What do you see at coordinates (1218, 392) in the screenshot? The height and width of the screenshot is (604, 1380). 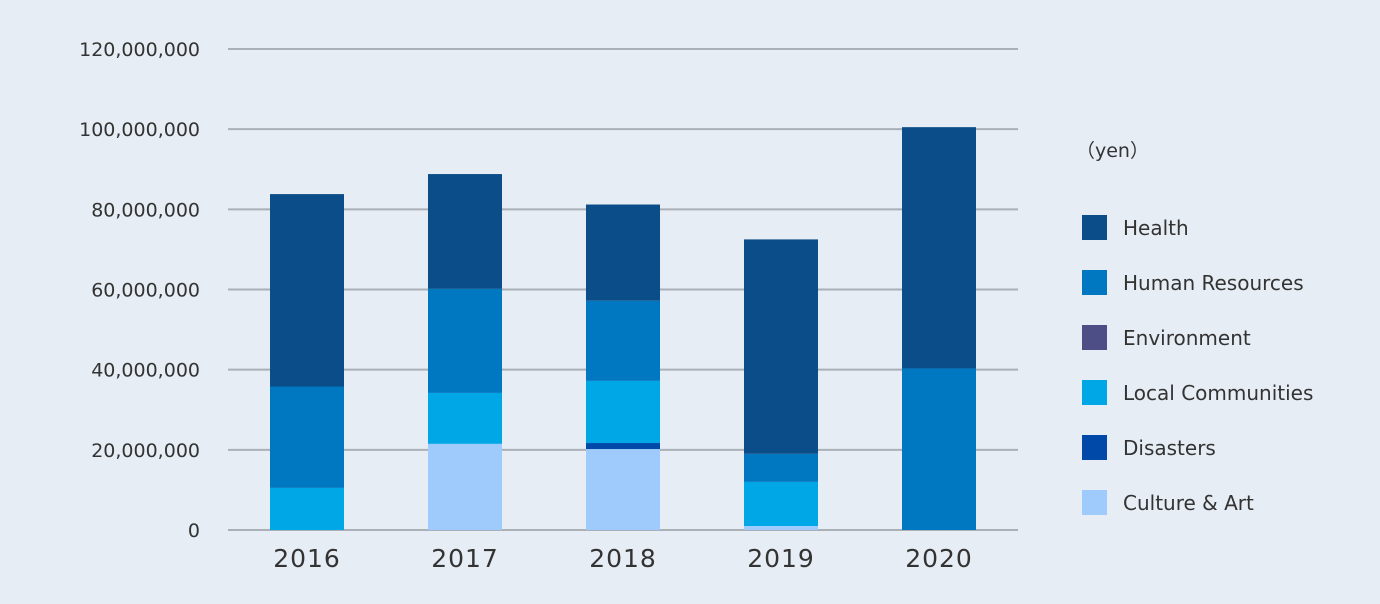 I see `legend-label: Local Communities` at bounding box center [1218, 392].